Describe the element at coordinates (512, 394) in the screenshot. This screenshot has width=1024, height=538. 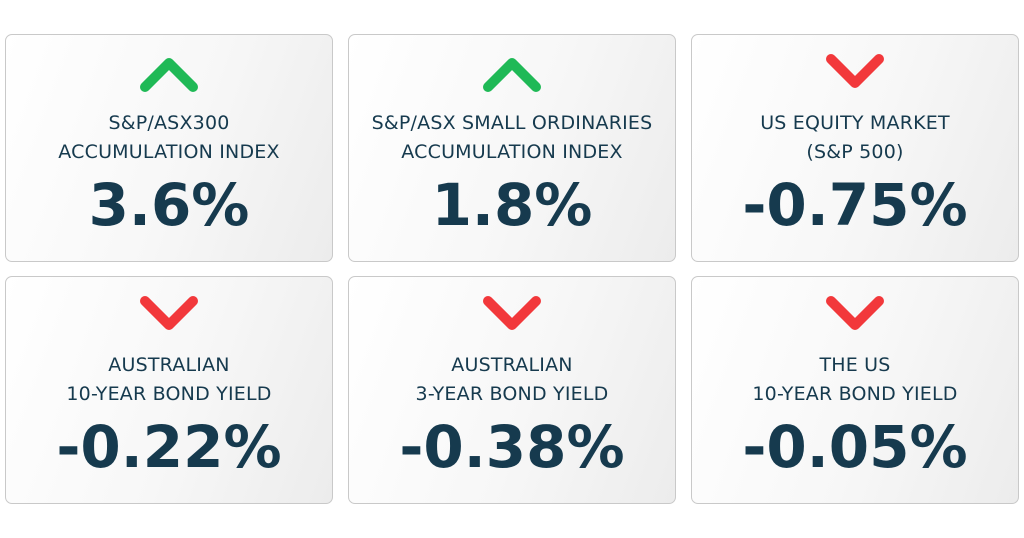
I see `card-label-line2: 3-YEAR BOND YIELD` at that location.